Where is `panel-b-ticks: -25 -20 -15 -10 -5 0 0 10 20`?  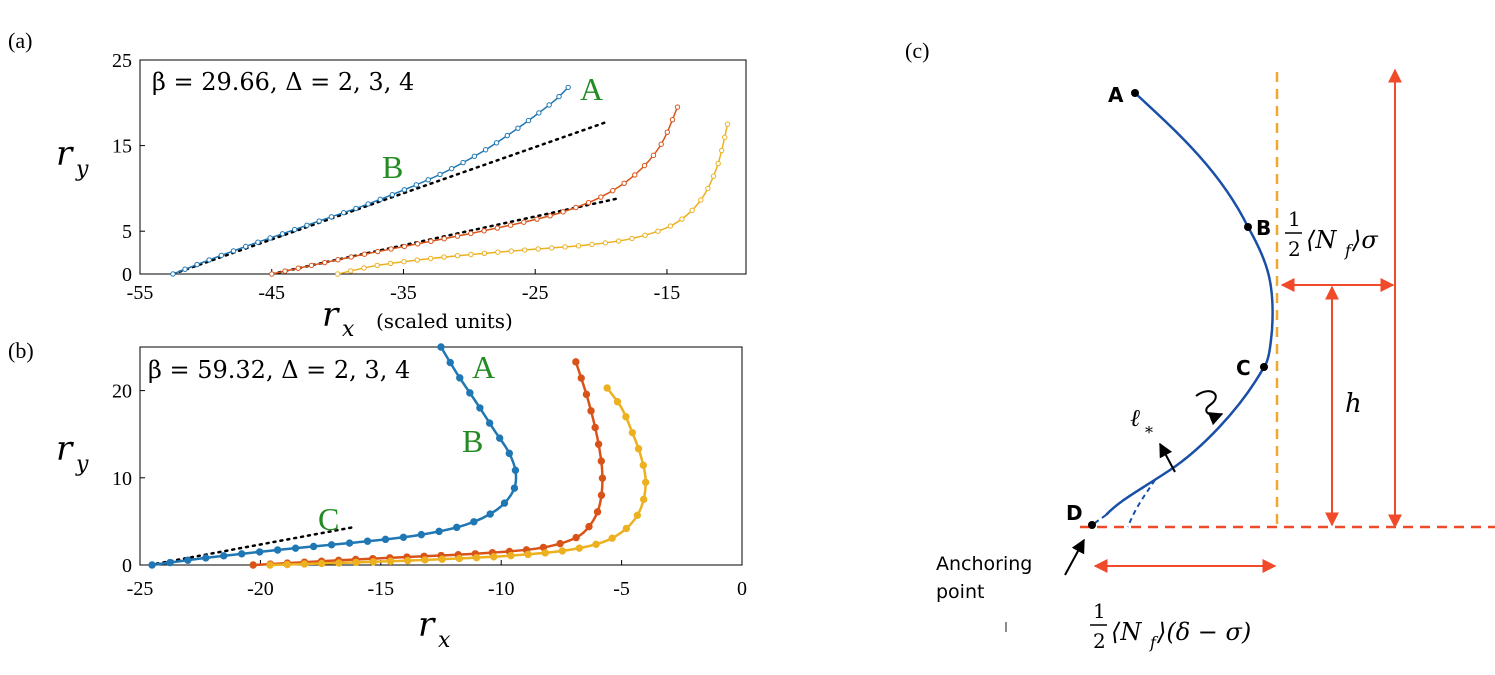 panel-b-ticks: -25 -20 -15 -10 -5 0 0 10 20 is located at coordinates (429, 490).